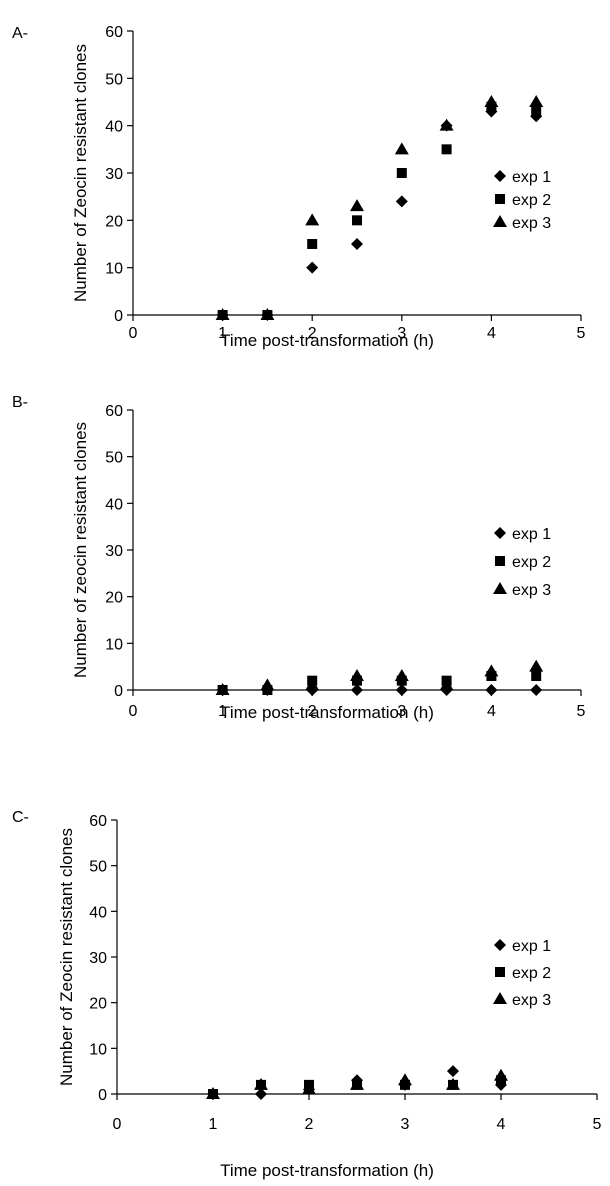 This screenshot has width=610, height=1186. Describe the element at coordinates (20, 817) in the screenshot. I see `panel-label: C-` at that location.